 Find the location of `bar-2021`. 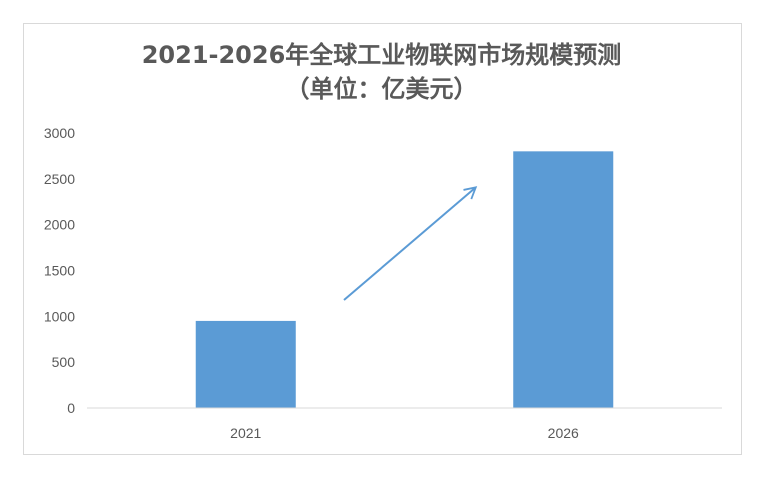

bar-2021 is located at coordinates (245, 364).